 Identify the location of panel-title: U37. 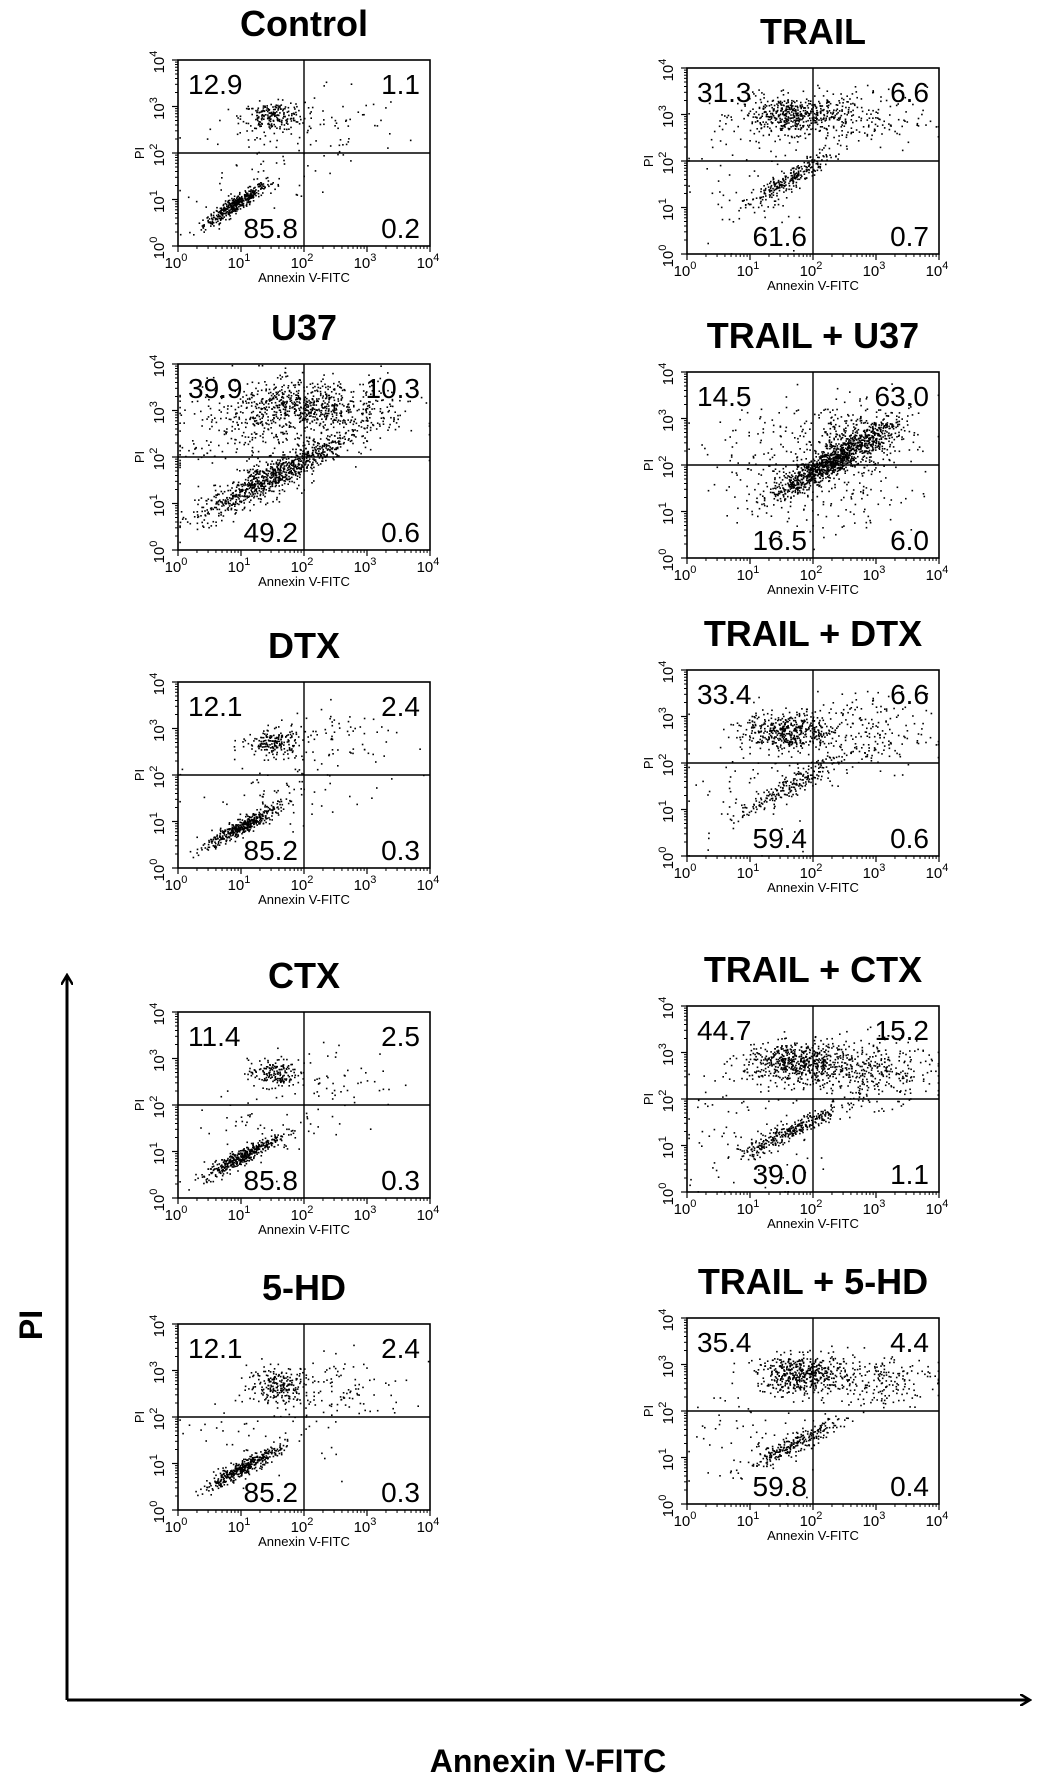
(304, 327).